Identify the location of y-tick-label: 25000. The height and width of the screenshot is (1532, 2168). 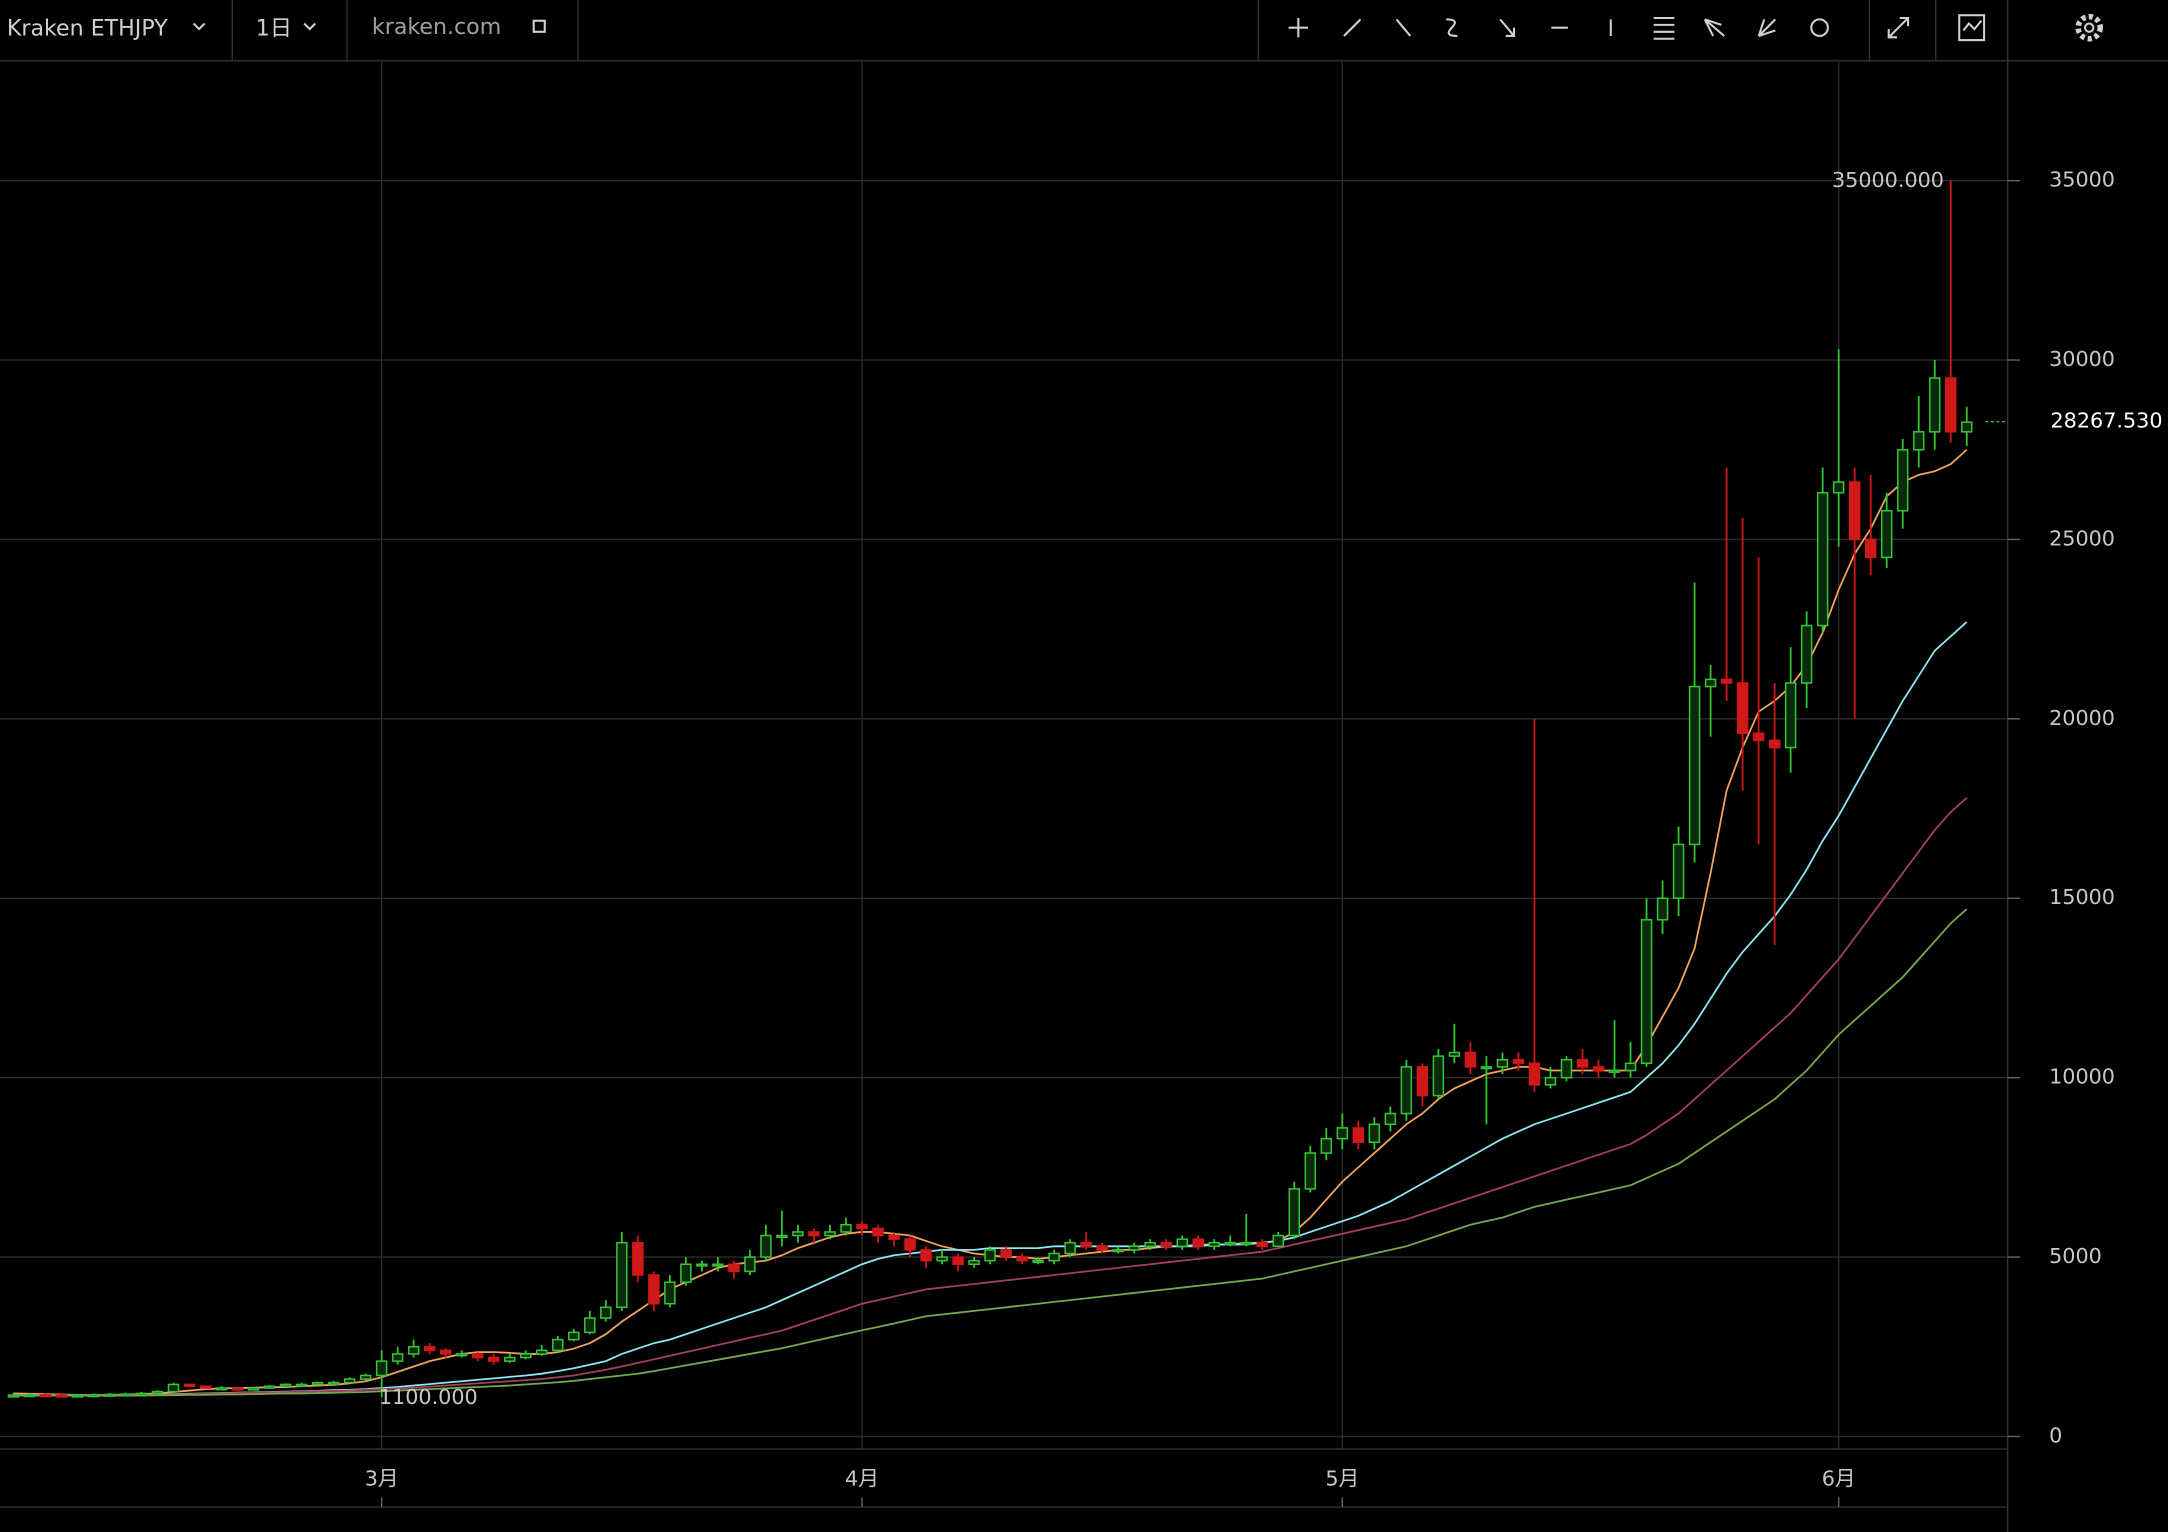
(2082, 538).